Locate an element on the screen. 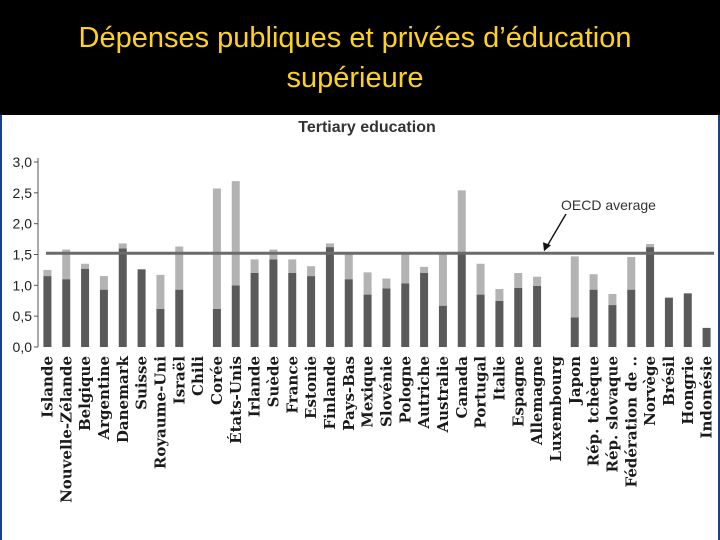 This screenshot has width=720, height=540. category-label: France is located at coordinates (292, 385).